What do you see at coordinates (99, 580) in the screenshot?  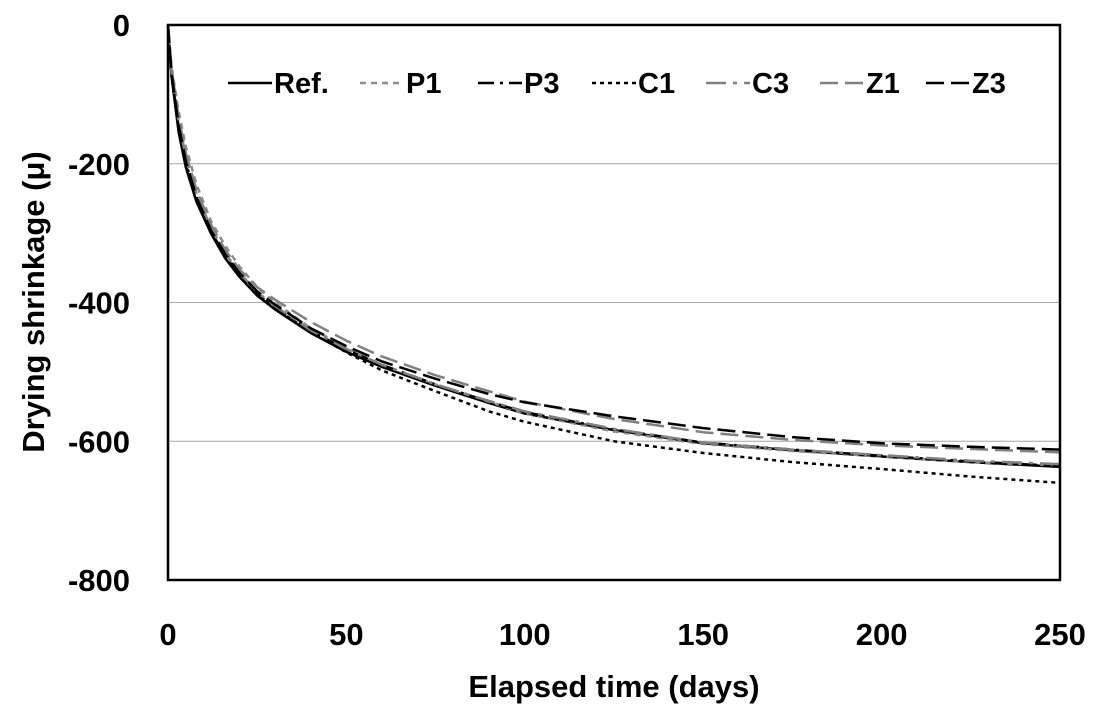 I see `y-tick-label: -800` at bounding box center [99, 580].